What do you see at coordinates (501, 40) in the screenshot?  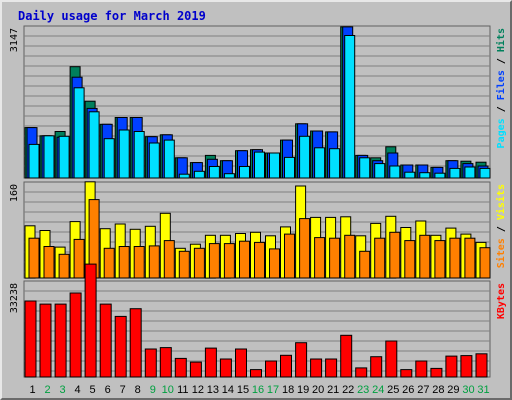 I see `hits-legend-part: Hits` at bounding box center [501, 40].